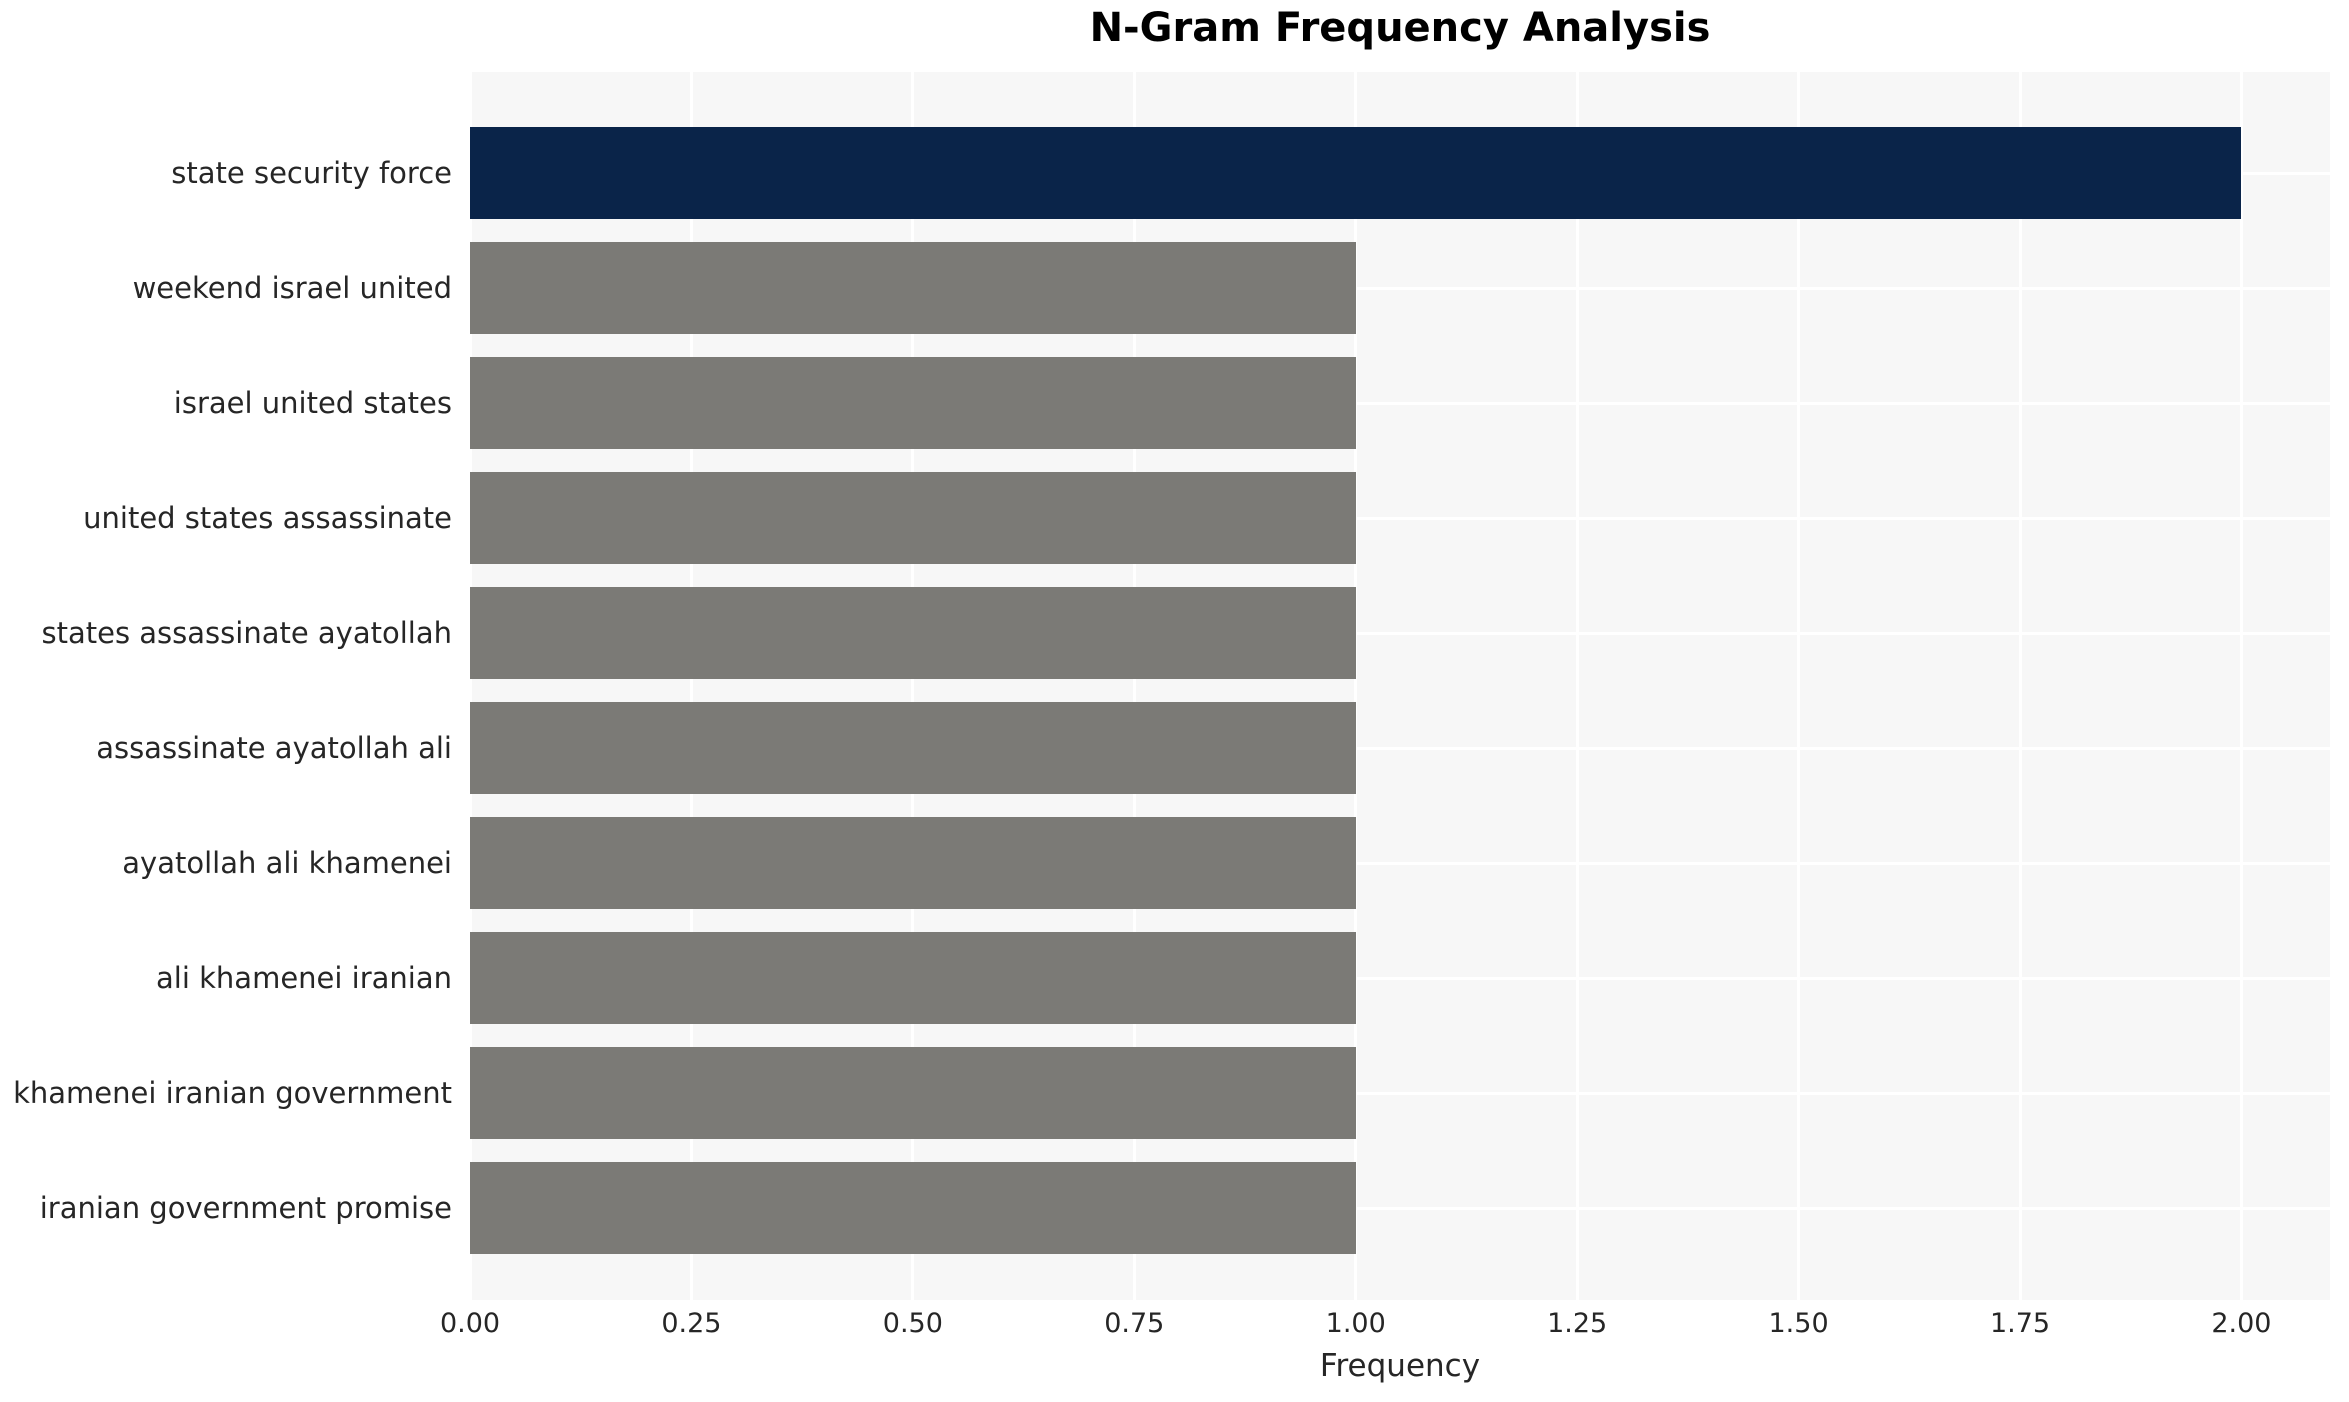 The width and height of the screenshot is (2349, 1402). I want to click on x-tick-label: 0.50, so click(912, 1323).